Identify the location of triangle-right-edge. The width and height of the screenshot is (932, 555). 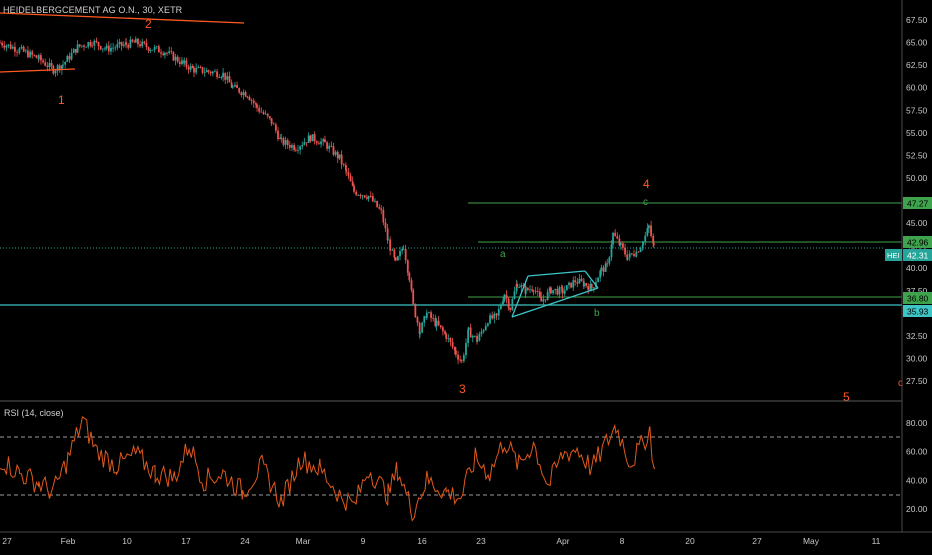
(591, 279).